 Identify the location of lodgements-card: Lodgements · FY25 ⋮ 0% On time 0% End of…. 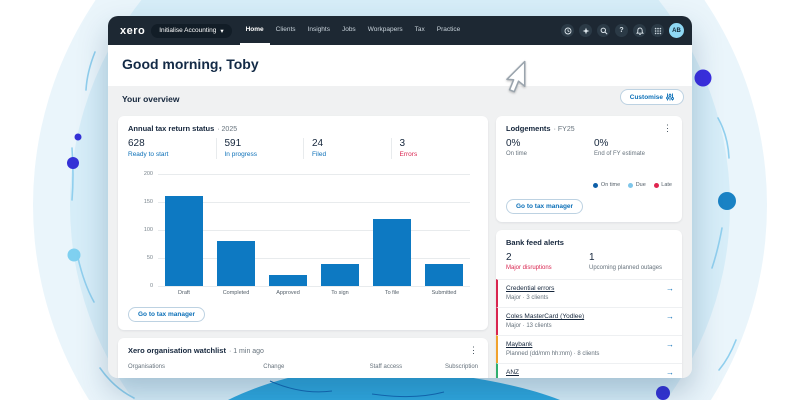
(589, 169).